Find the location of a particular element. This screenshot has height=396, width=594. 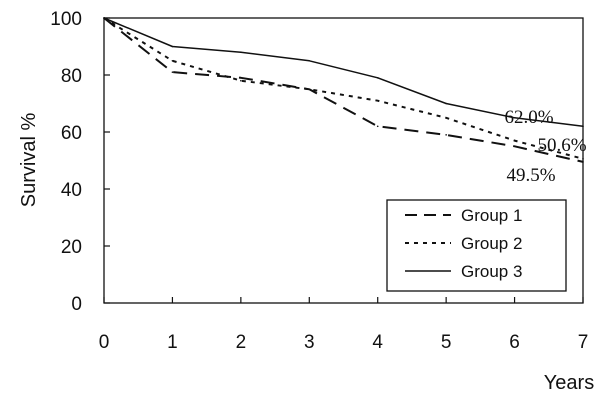

y-tick-label: 40 is located at coordinates (71, 190).